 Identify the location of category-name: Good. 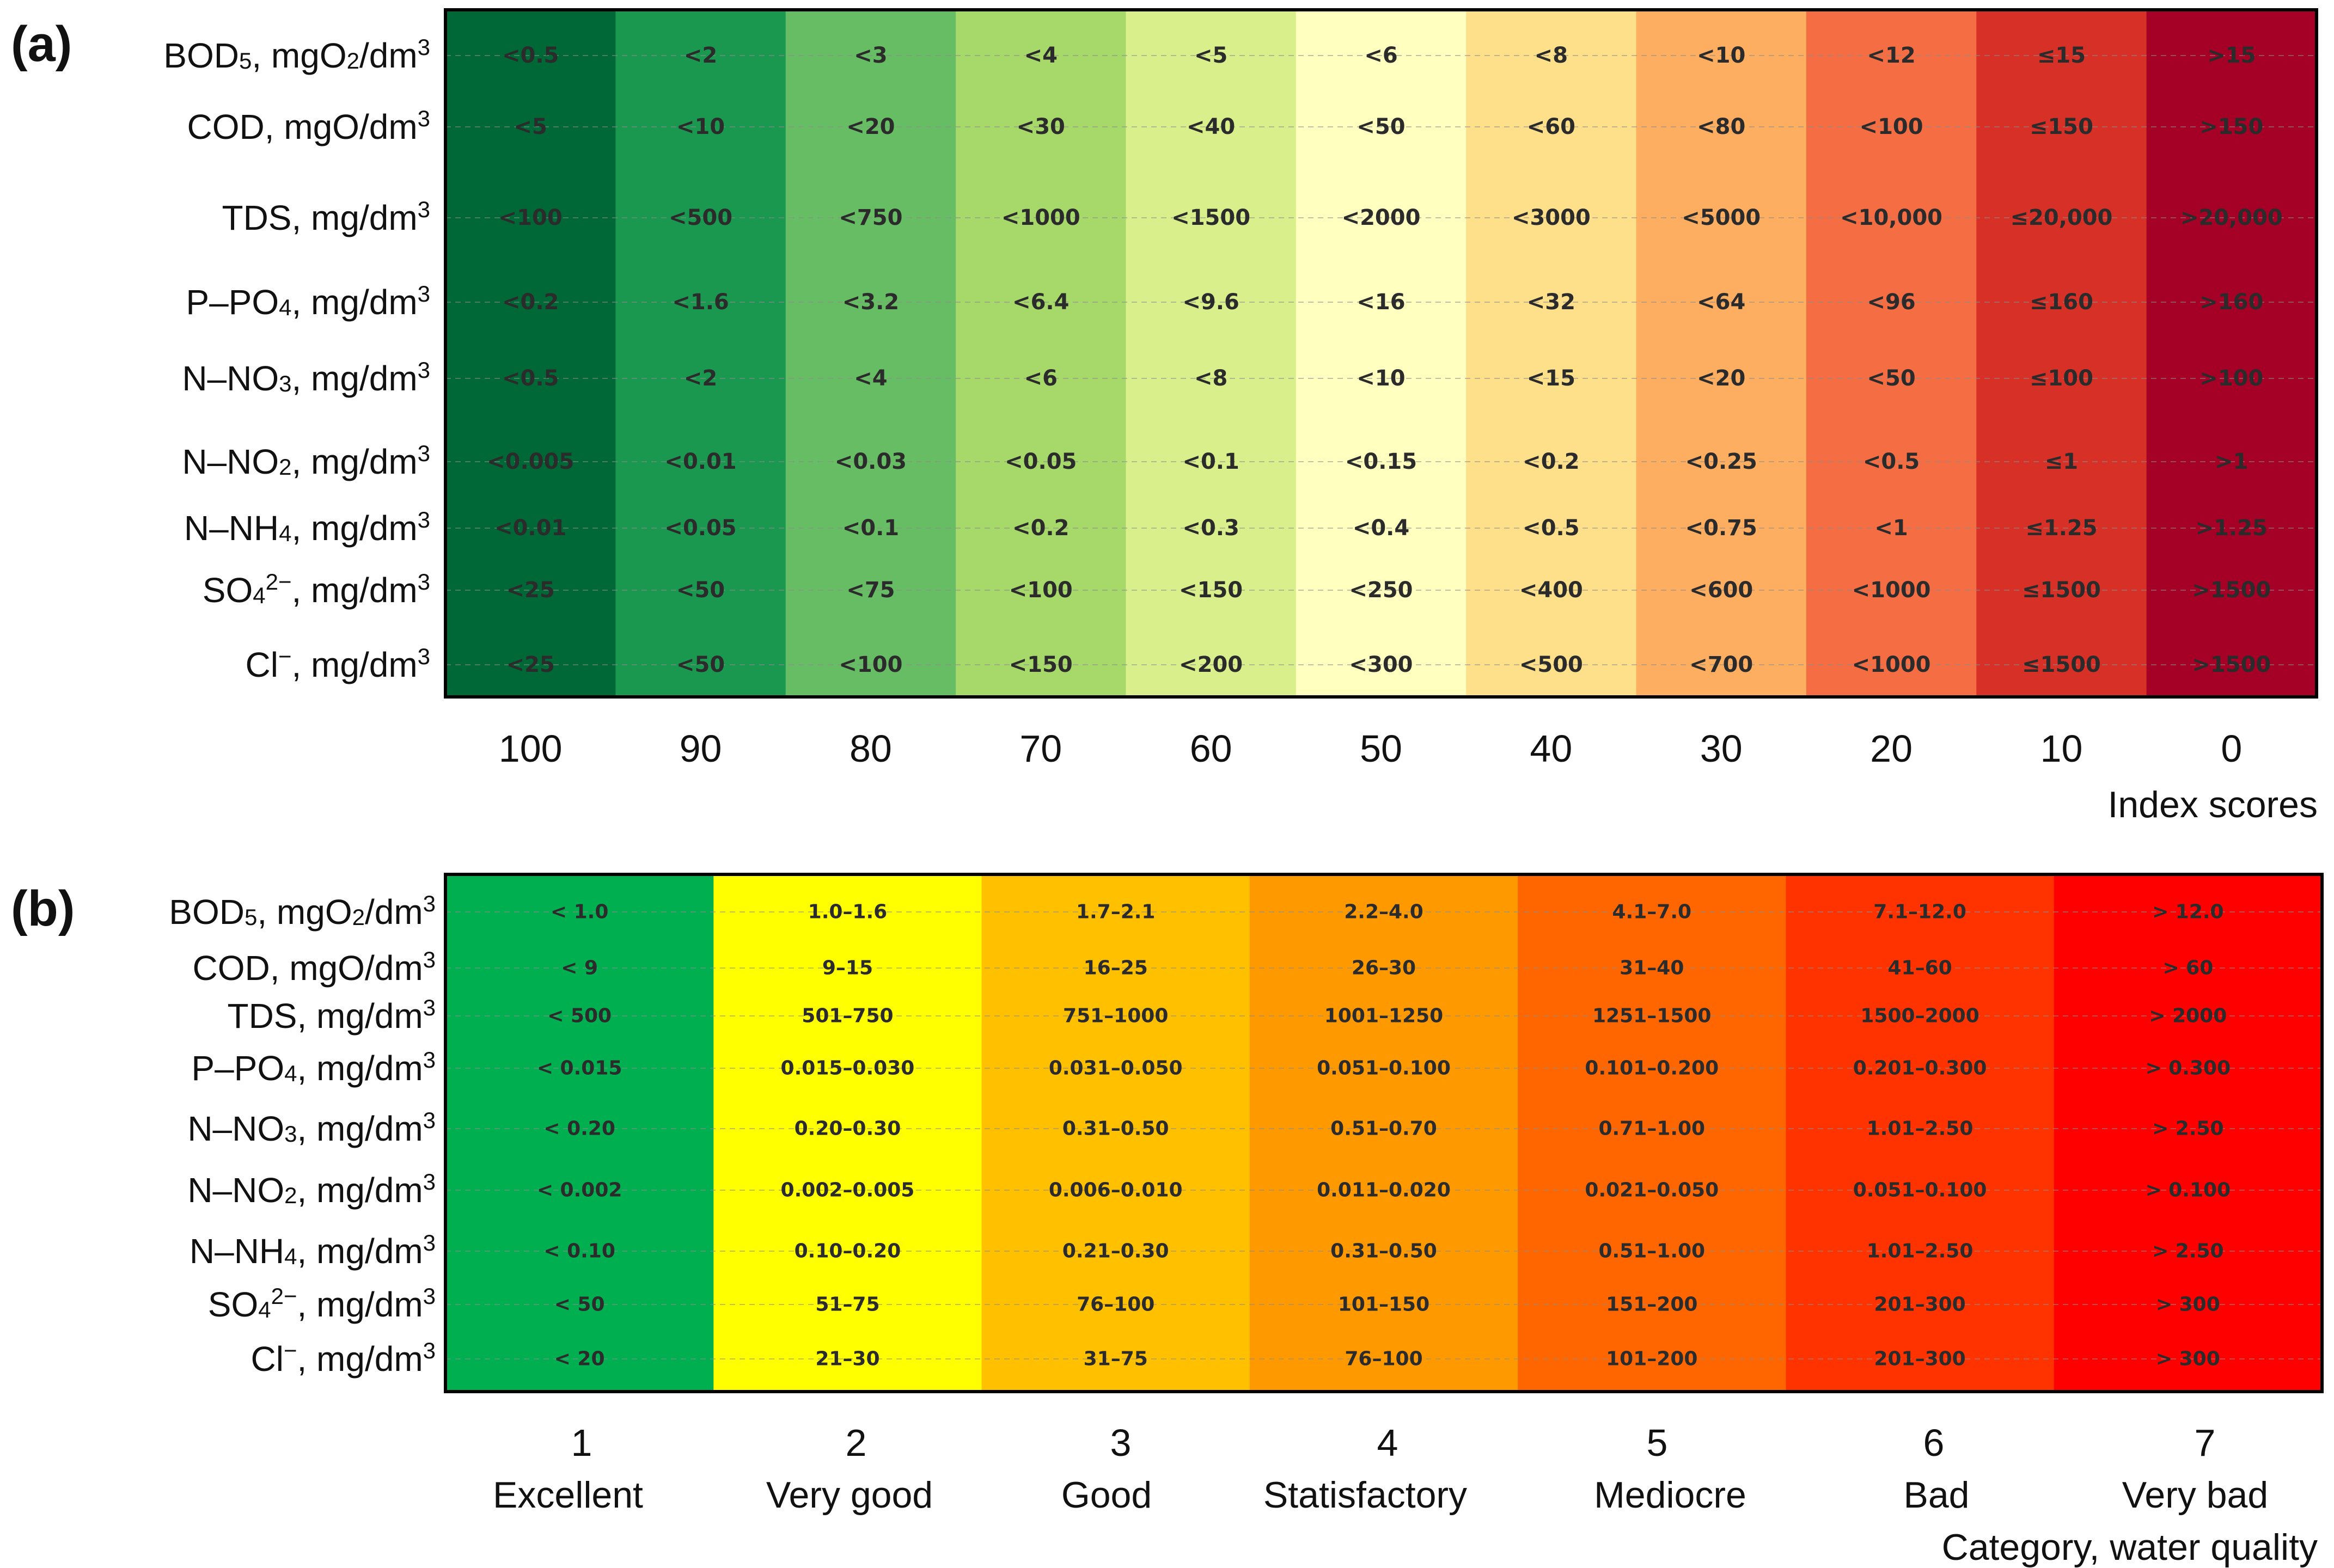
(1106, 1495).